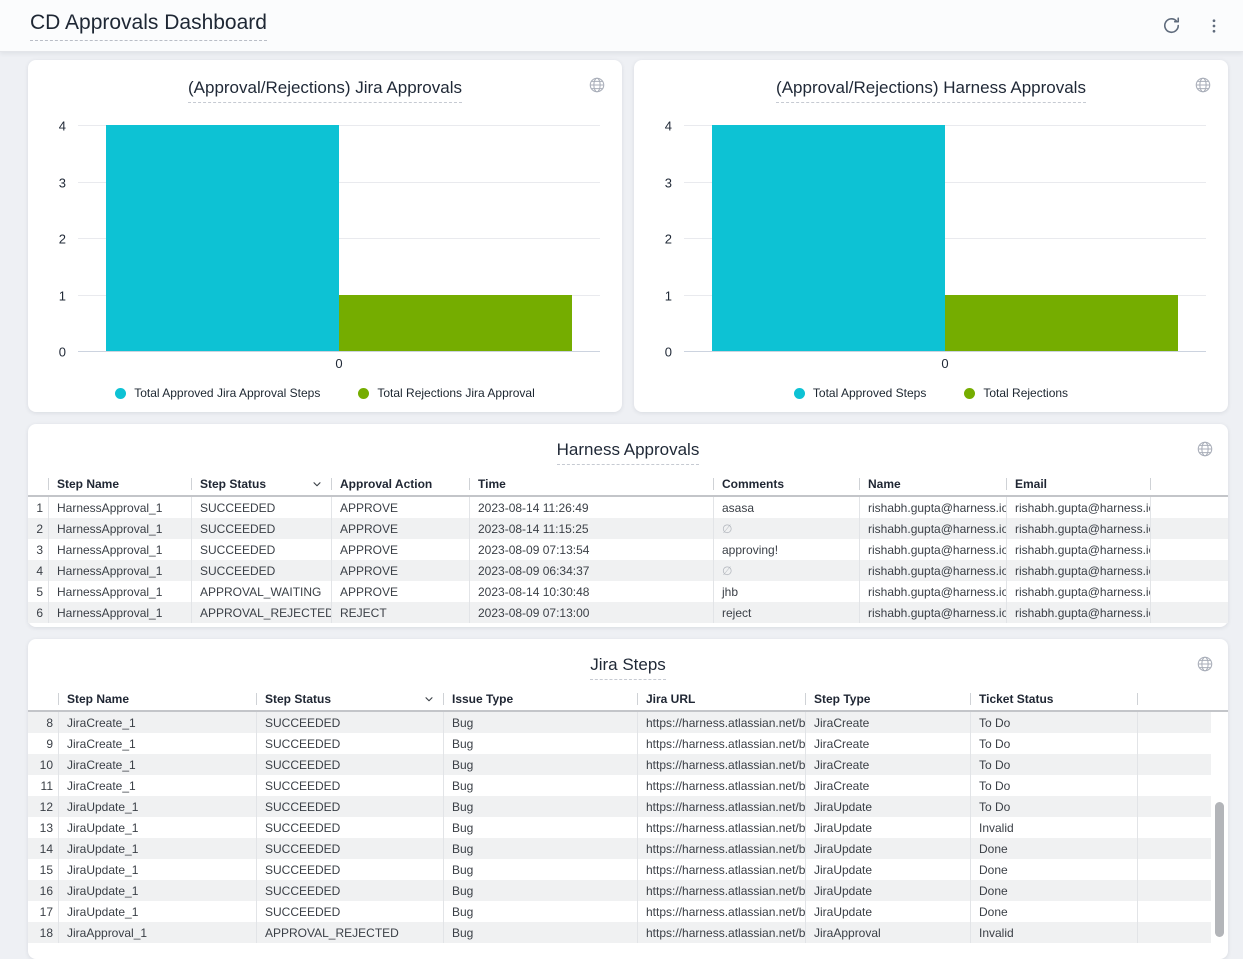 Image resolution: width=1243 pixels, height=959 pixels. What do you see at coordinates (324, 90) in the screenshot?
I see `chart-title: (Approval/Rejections) Jira Approvals` at bounding box center [324, 90].